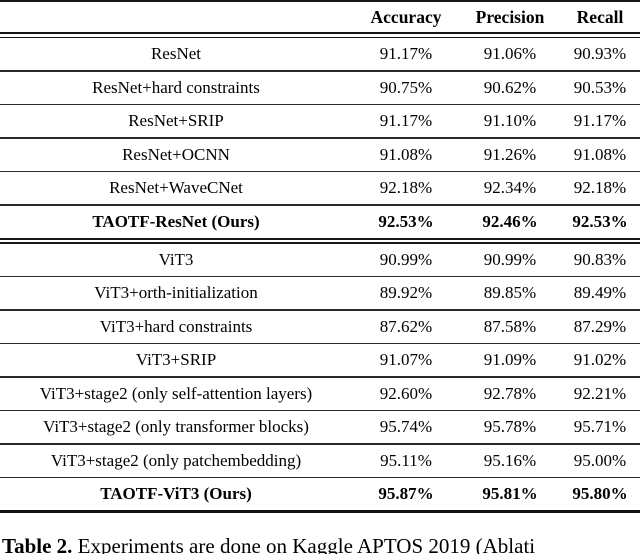 This screenshot has height=554, width=640. Describe the element at coordinates (320, 121) in the screenshot. I see `table-row: ResNet+SRIP 91.17% 91.10% 91.17%` at that location.